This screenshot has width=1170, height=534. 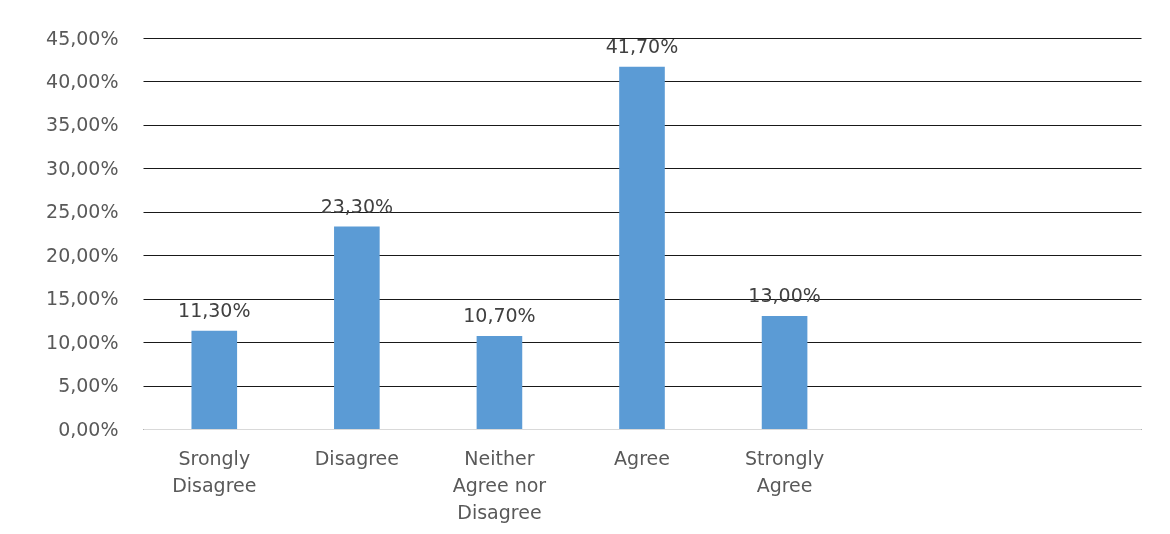 What do you see at coordinates (784, 471) in the screenshot?
I see `x-tick-label: Strongly Agree` at bounding box center [784, 471].